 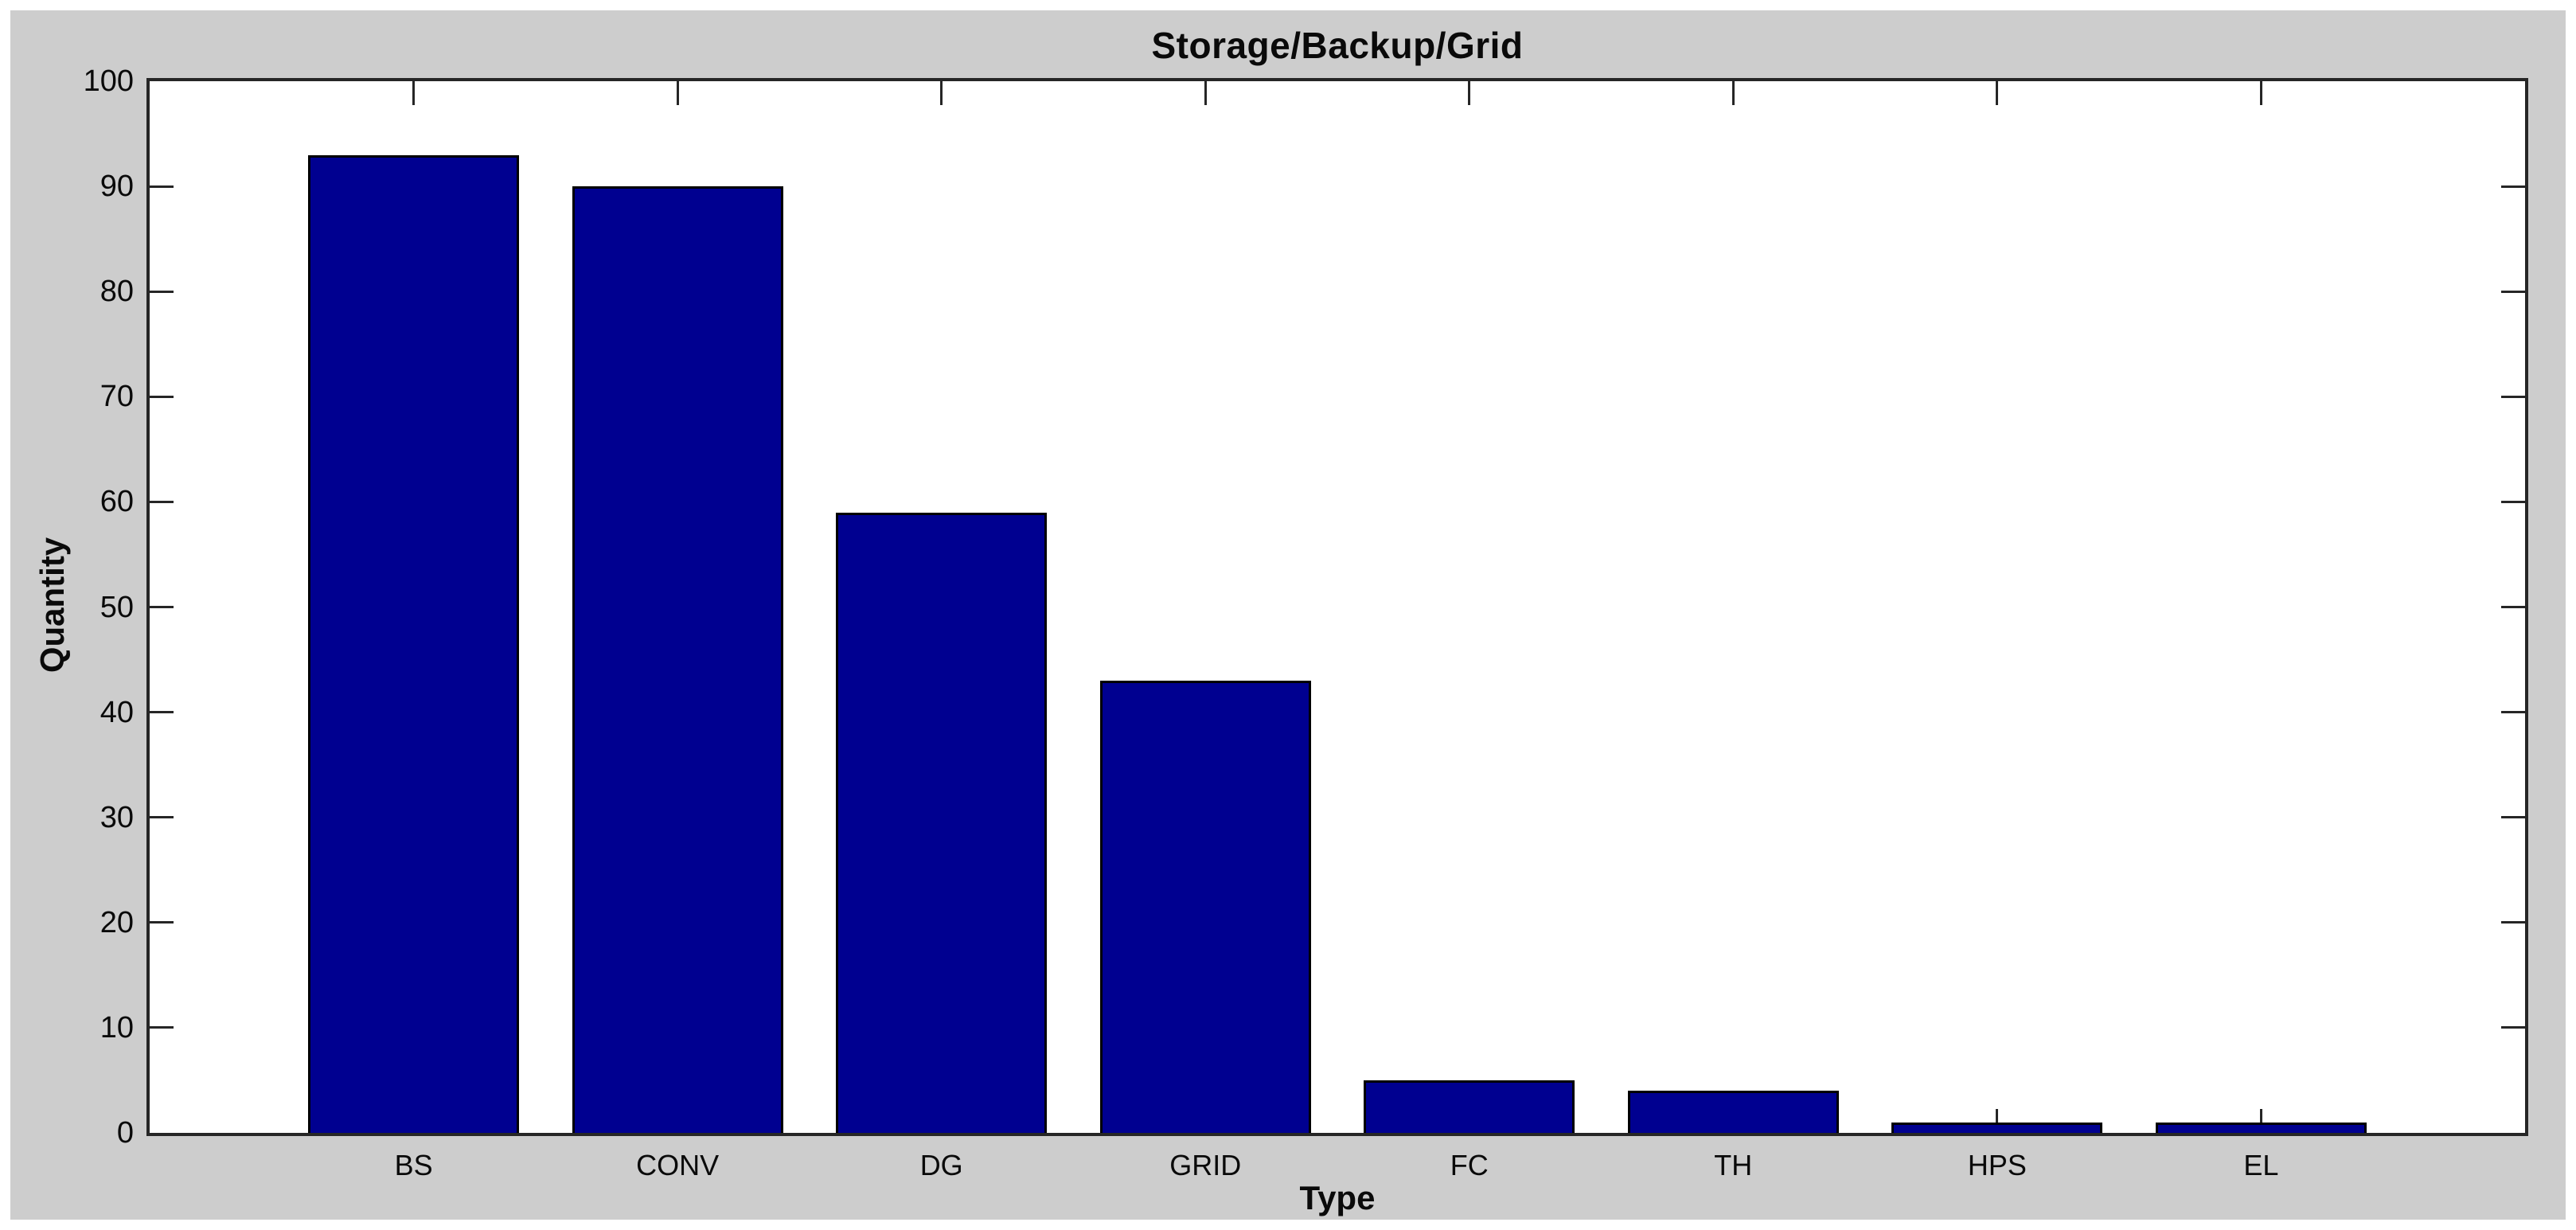 What do you see at coordinates (117, 712) in the screenshot?
I see `y-tick-label: 40` at bounding box center [117, 712].